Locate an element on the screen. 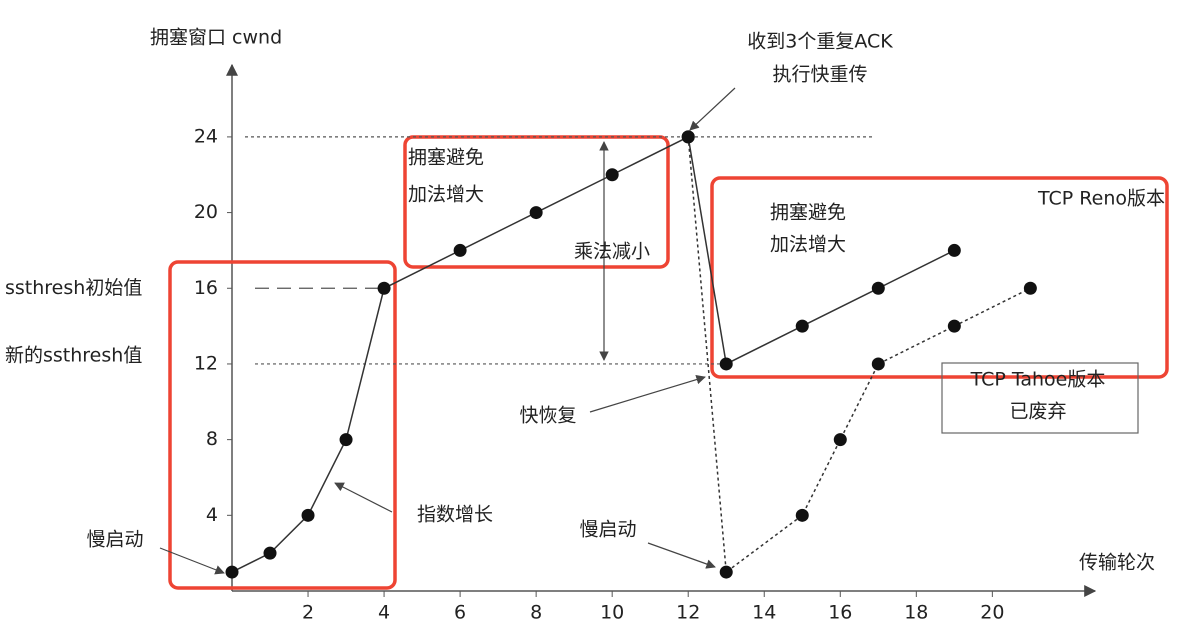 The width and height of the screenshot is (1194, 638). annotation: 执行快重传 is located at coordinates (819, 75).